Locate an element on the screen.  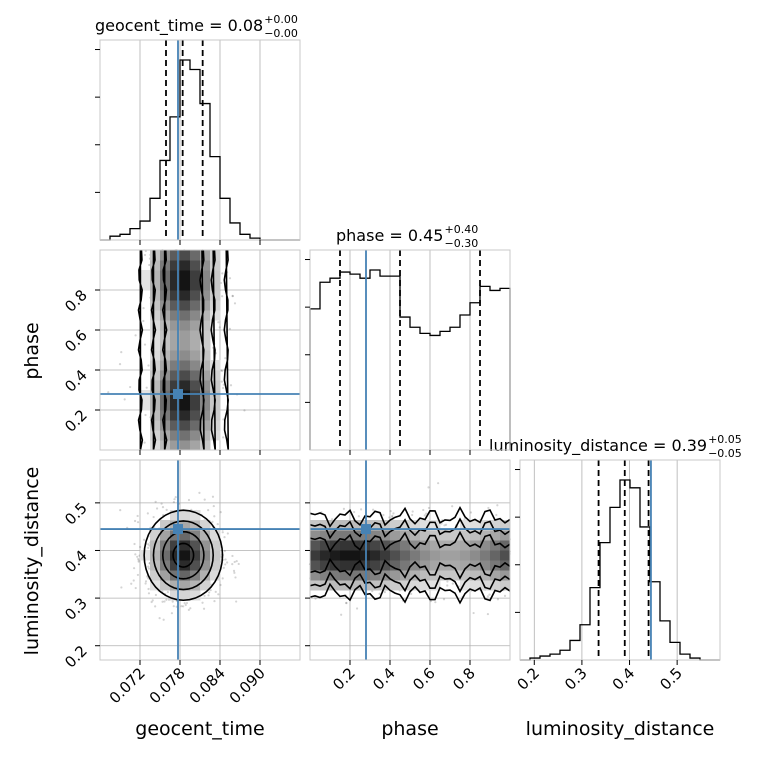
panel-frame-phase-luminosity_distance is located at coordinates (410, 560).